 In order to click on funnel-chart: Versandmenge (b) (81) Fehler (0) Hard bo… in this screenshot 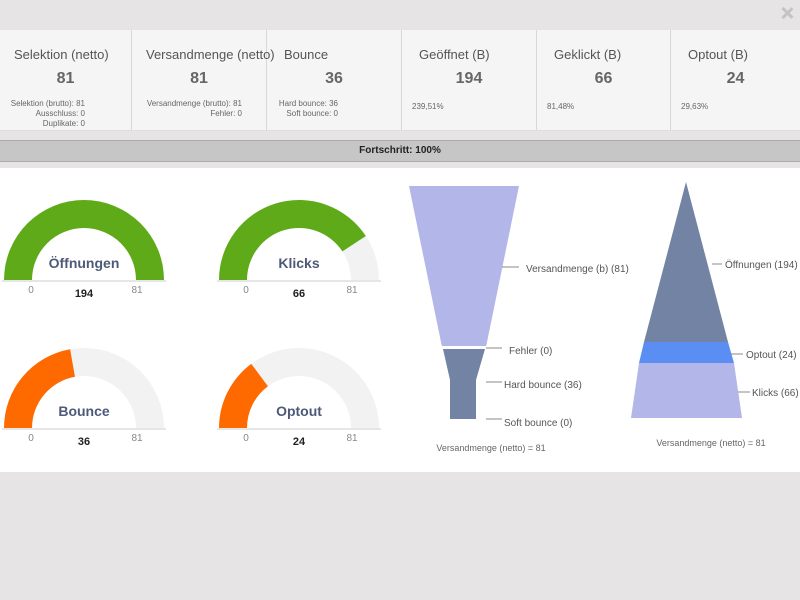, I will do `click(519, 319)`.